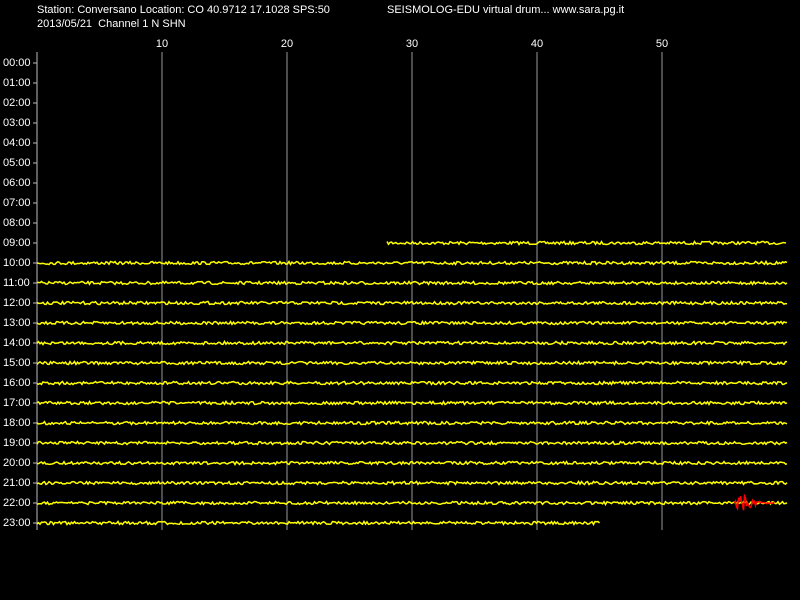  Describe the element at coordinates (412, 44) in the screenshot. I see `x-tick-label: 30` at that location.